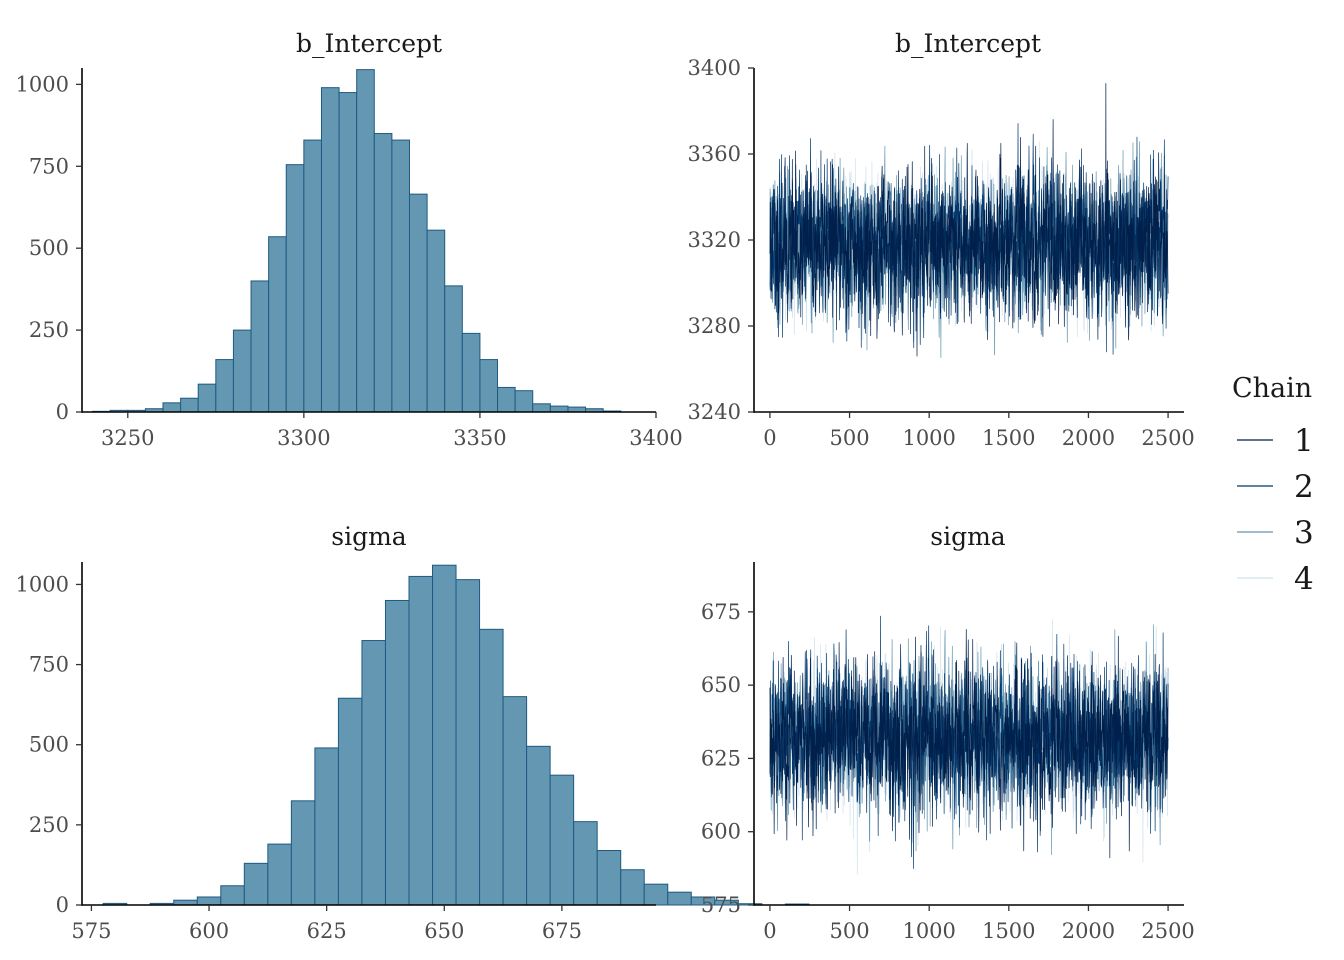 This screenshot has width=1344, height=960. What do you see at coordinates (721, 685) in the screenshot?
I see `y-tick-label: 650` at bounding box center [721, 685].